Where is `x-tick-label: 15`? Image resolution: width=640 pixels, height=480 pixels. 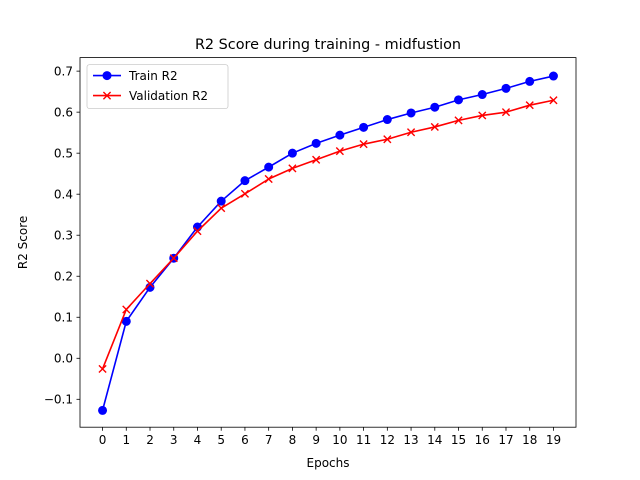 x-tick-label: 15 is located at coordinates (458, 440).